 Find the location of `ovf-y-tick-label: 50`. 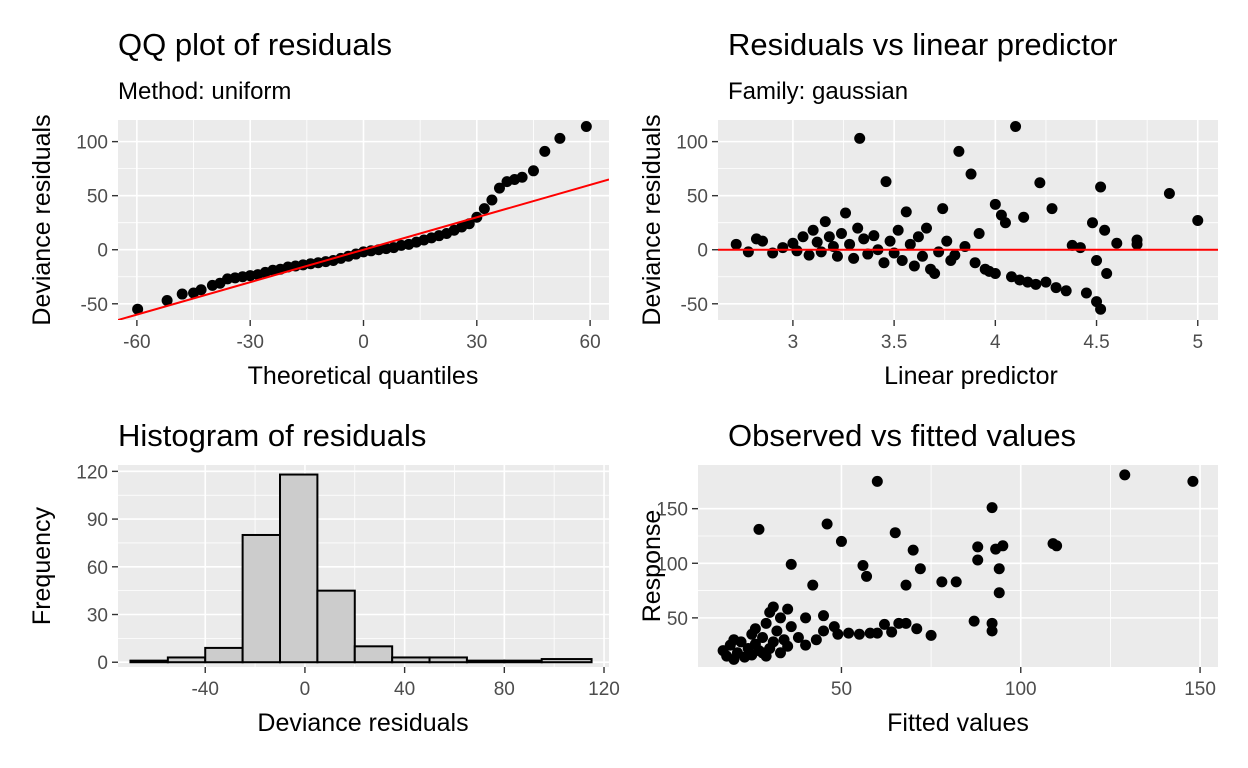

ovf-y-tick-label: 50 is located at coordinates (677, 619).